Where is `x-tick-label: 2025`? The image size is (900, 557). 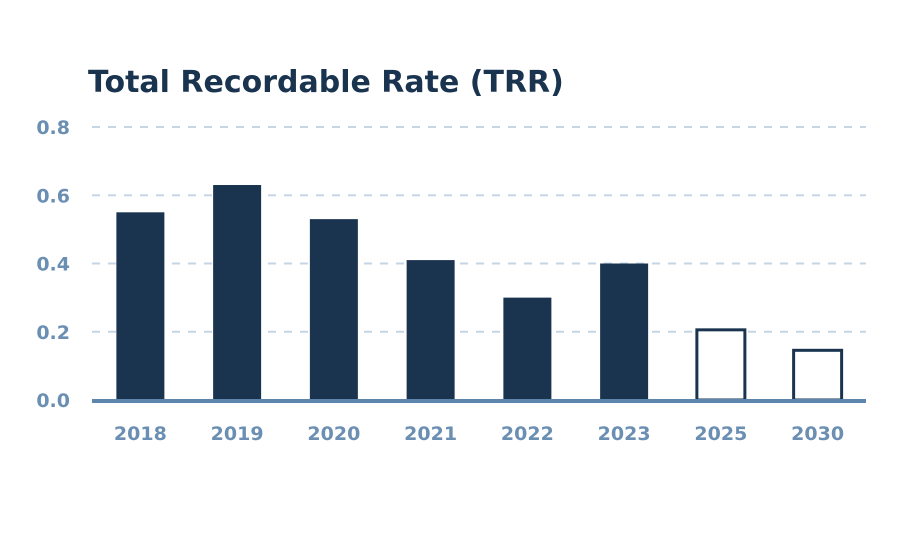 x-tick-label: 2025 is located at coordinates (720, 434).